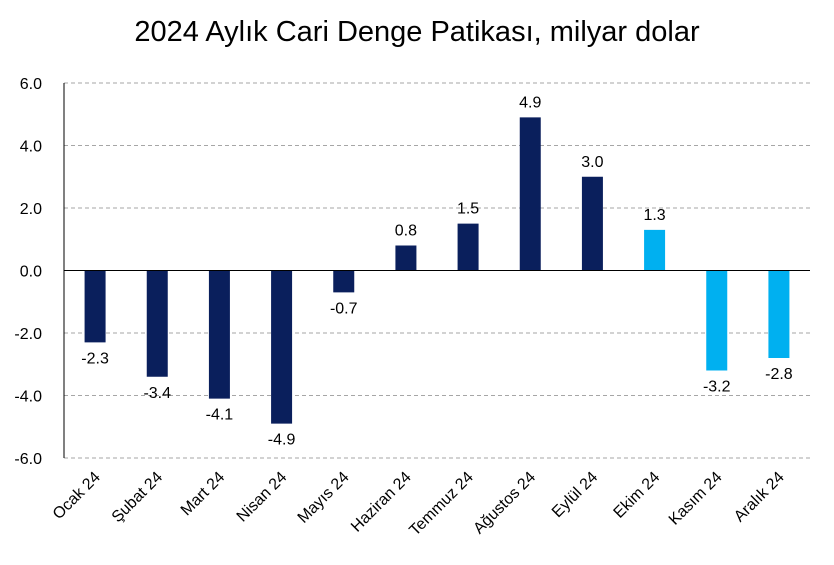 Image resolution: width=834 pixels, height=565 pixels. I want to click on data-label: 0.8, so click(406, 231).